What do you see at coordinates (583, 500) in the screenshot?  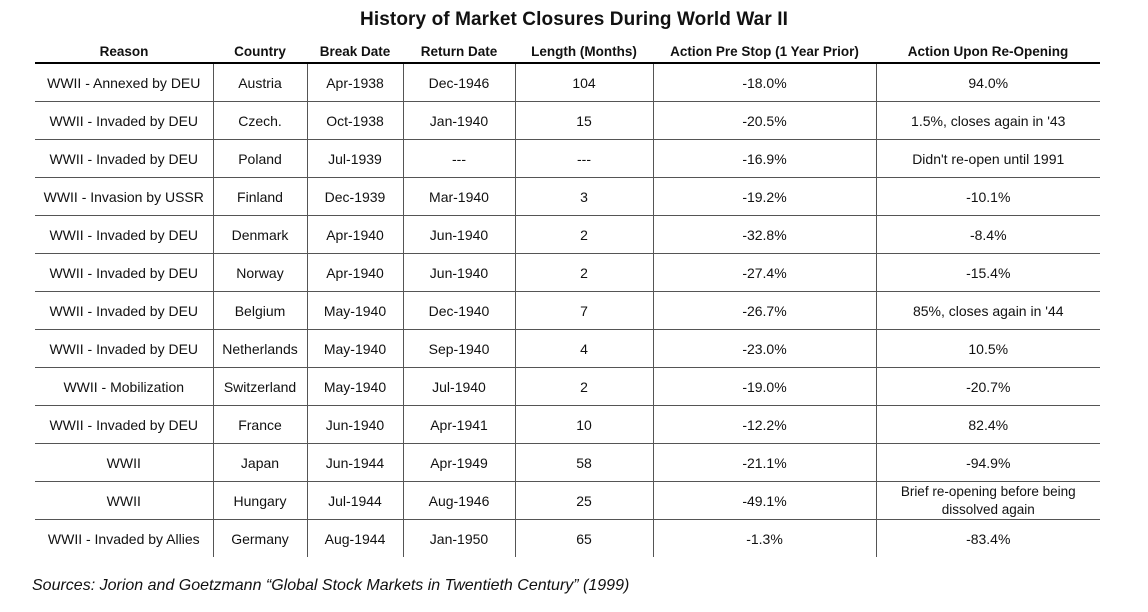 I see `cell-length: 25` at bounding box center [583, 500].